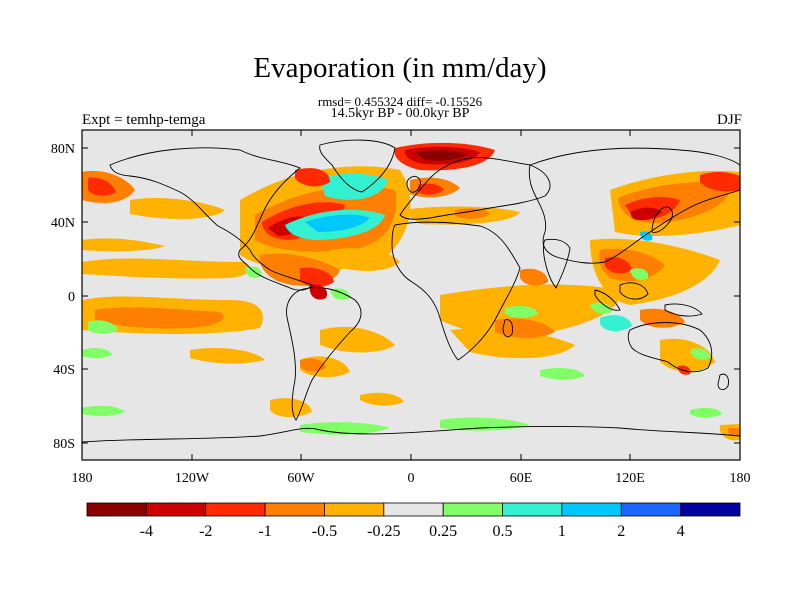 This screenshot has height=600, width=800. What do you see at coordinates (63, 149) in the screenshot?
I see `lat-label: 80N` at bounding box center [63, 149].